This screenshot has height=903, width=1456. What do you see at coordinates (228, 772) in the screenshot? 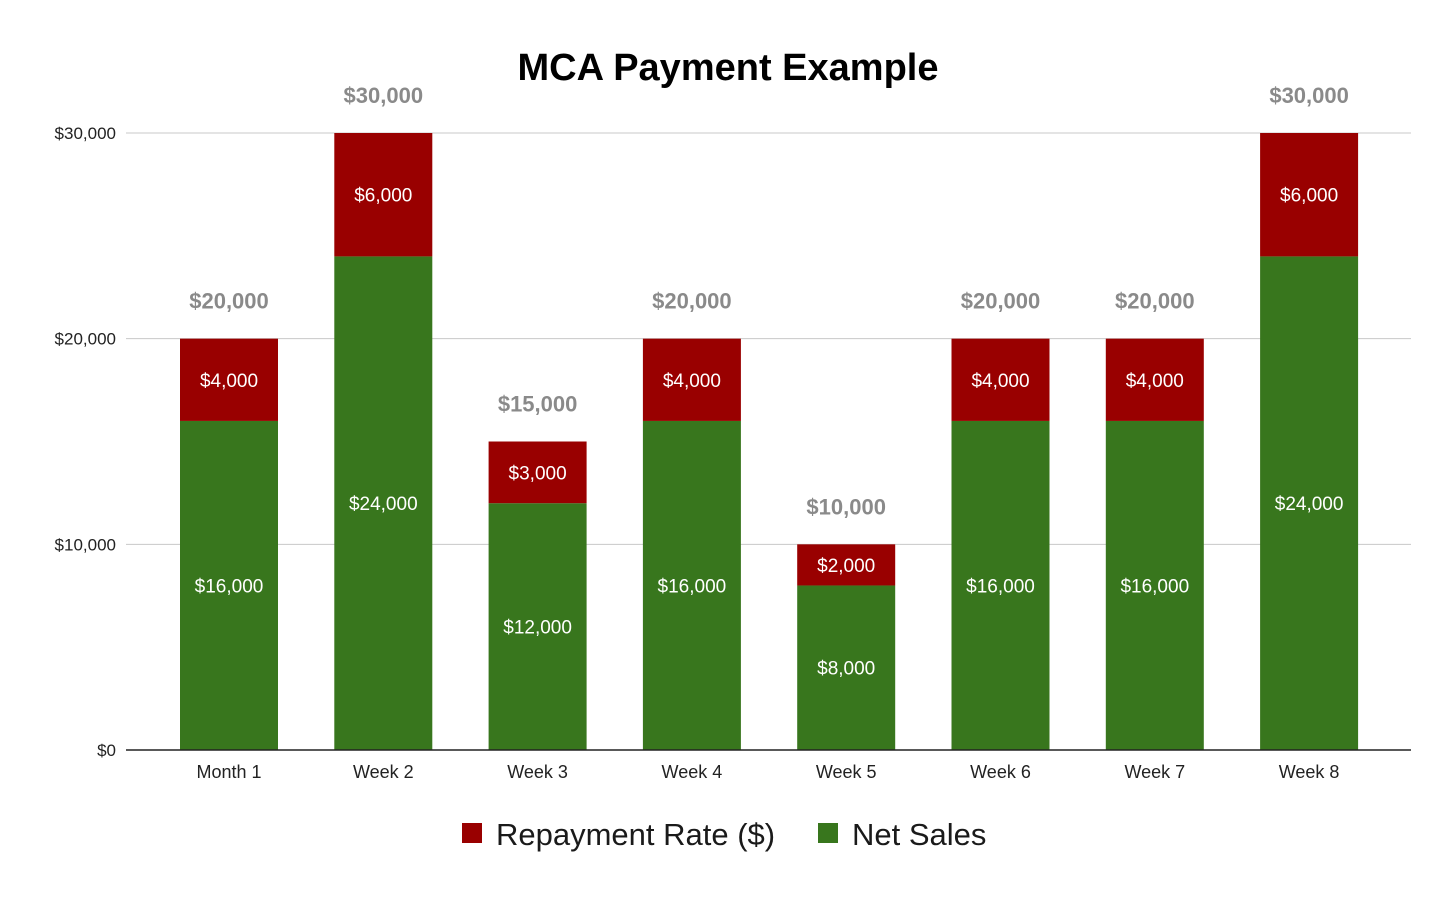
I see `x-tick-label: Month 1` at bounding box center [228, 772].